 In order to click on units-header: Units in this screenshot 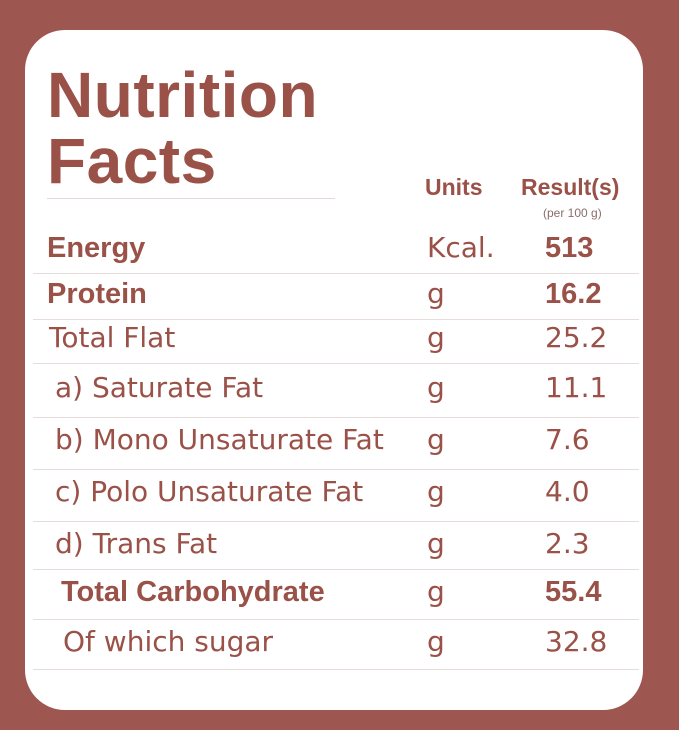, I will do `click(454, 187)`.